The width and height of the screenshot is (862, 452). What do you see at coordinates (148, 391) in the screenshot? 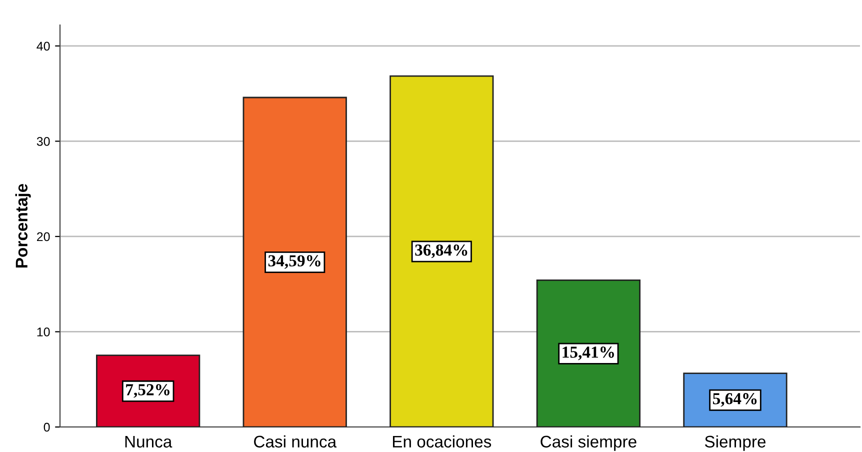
I see `data-label: 7,52%` at bounding box center [148, 391].